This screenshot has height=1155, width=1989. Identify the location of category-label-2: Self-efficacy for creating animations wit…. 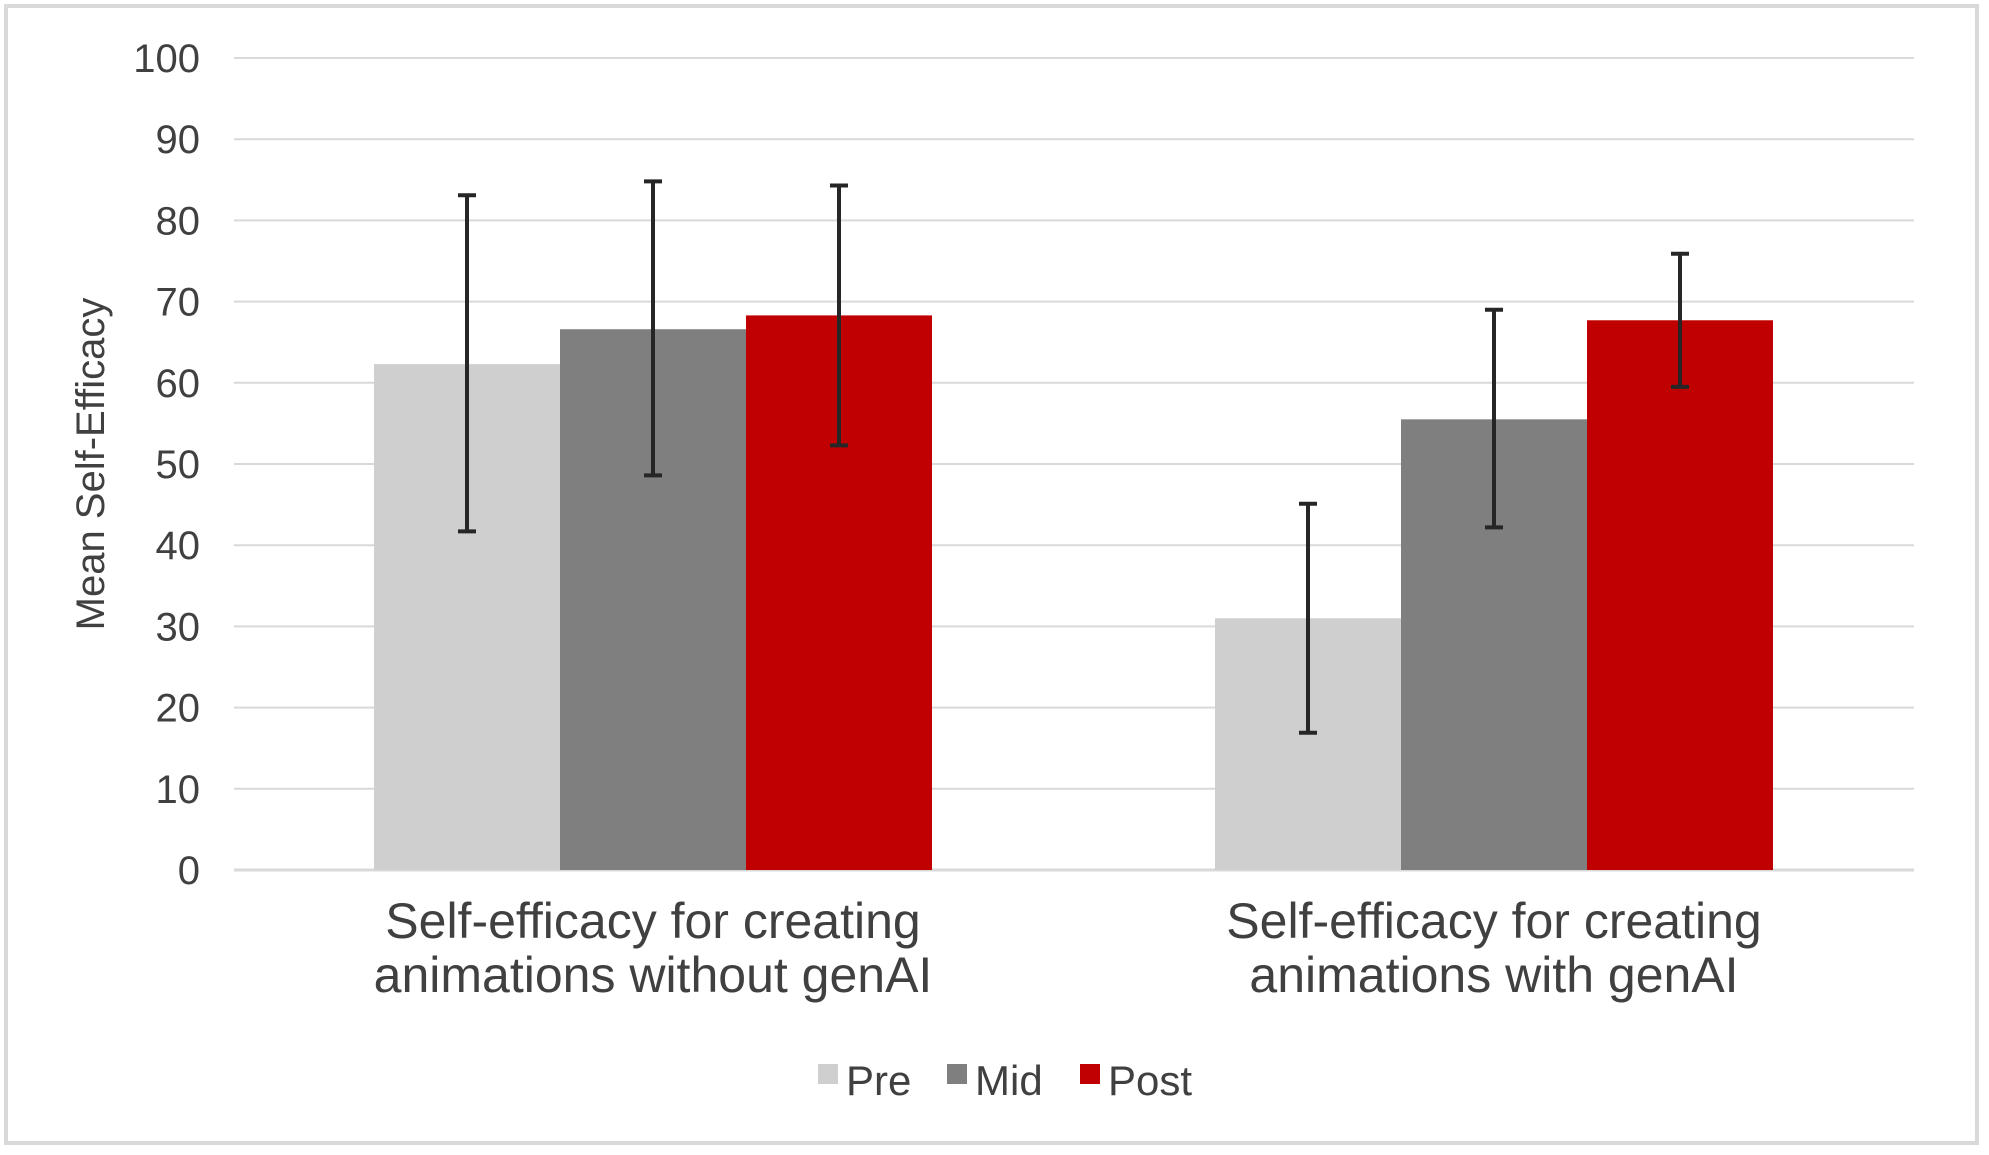
(1493, 948).